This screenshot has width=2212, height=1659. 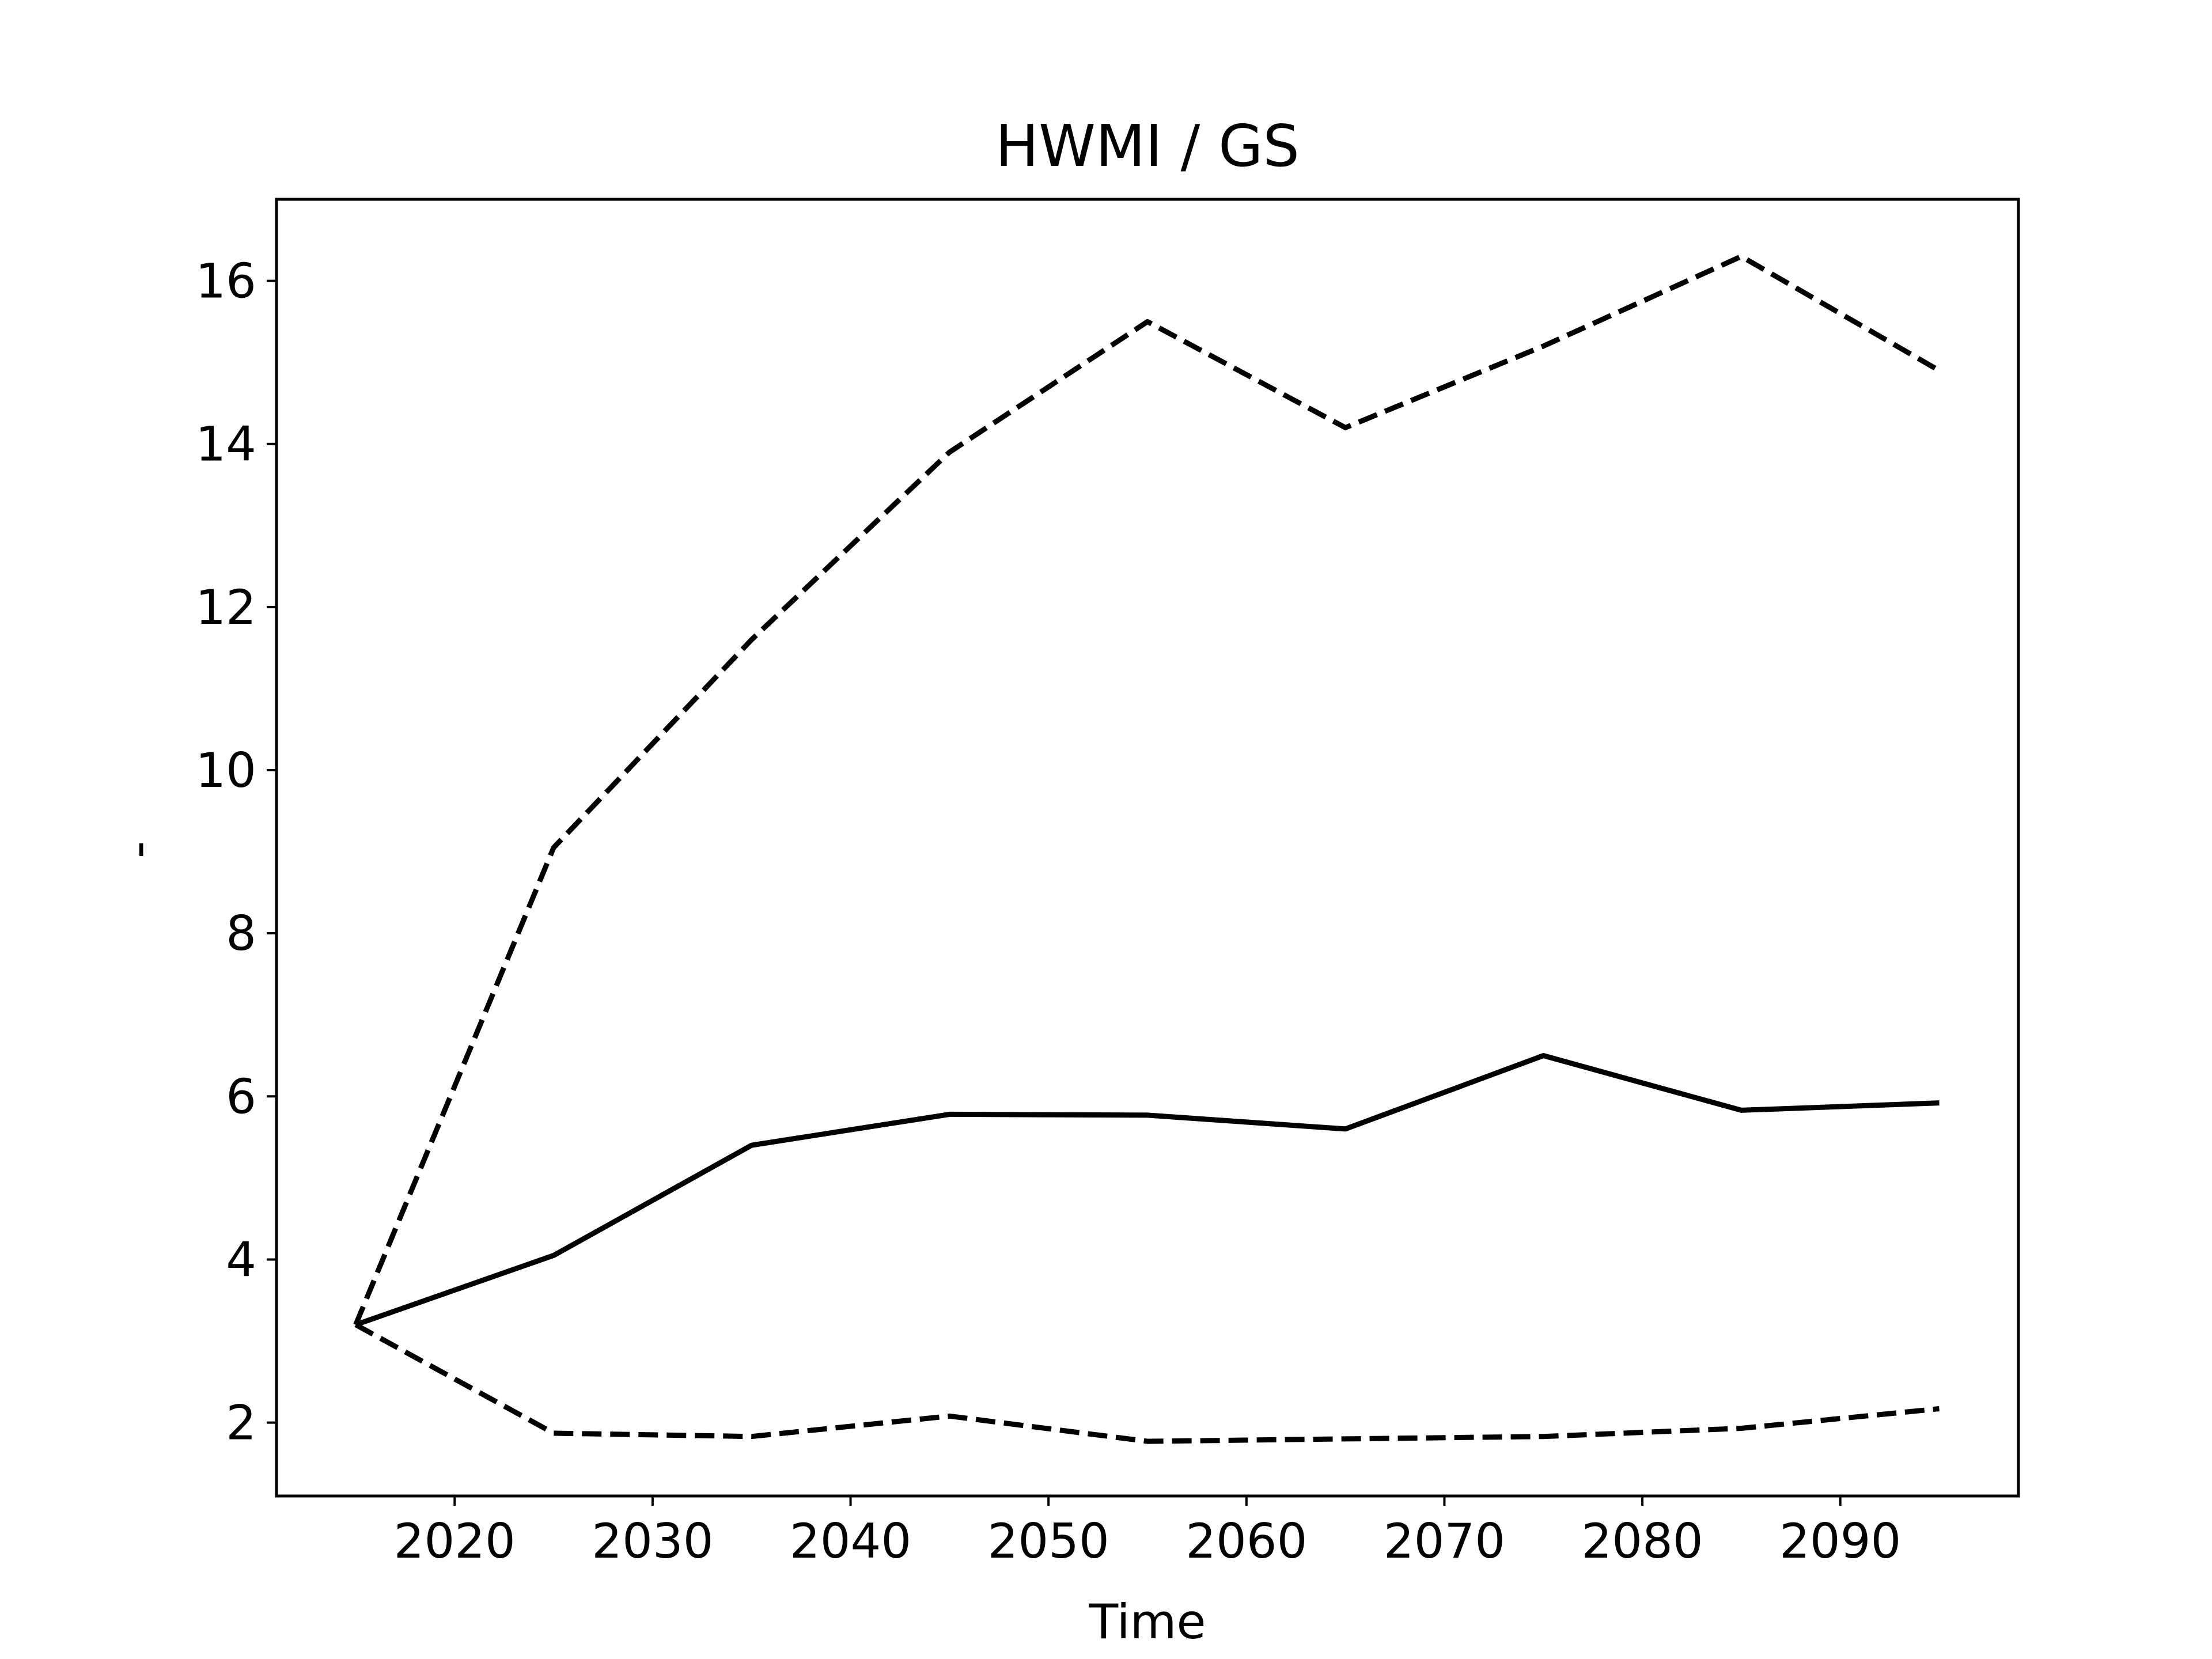 I want to click on series-median-solid-line, so click(x=1147, y=1190).